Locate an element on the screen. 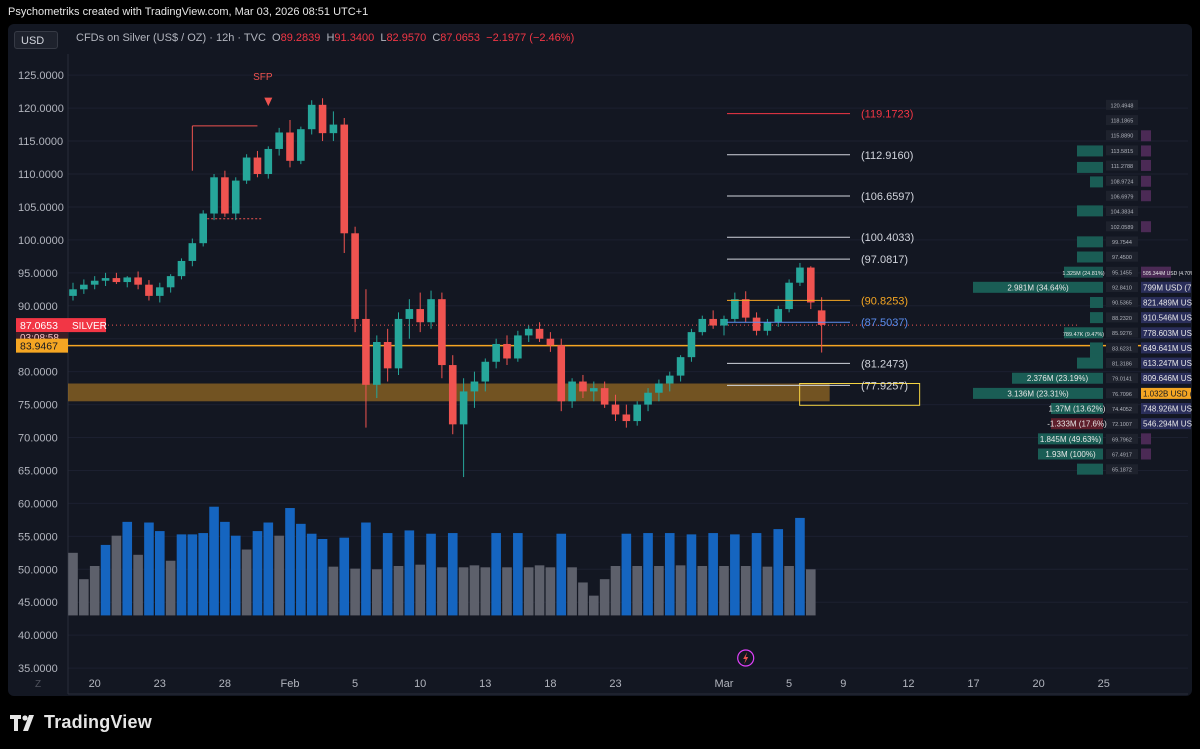 The width and height of the screenshot is (1200, 749). y-tick-label: 100.0000 is located at coordinates (41, 241).